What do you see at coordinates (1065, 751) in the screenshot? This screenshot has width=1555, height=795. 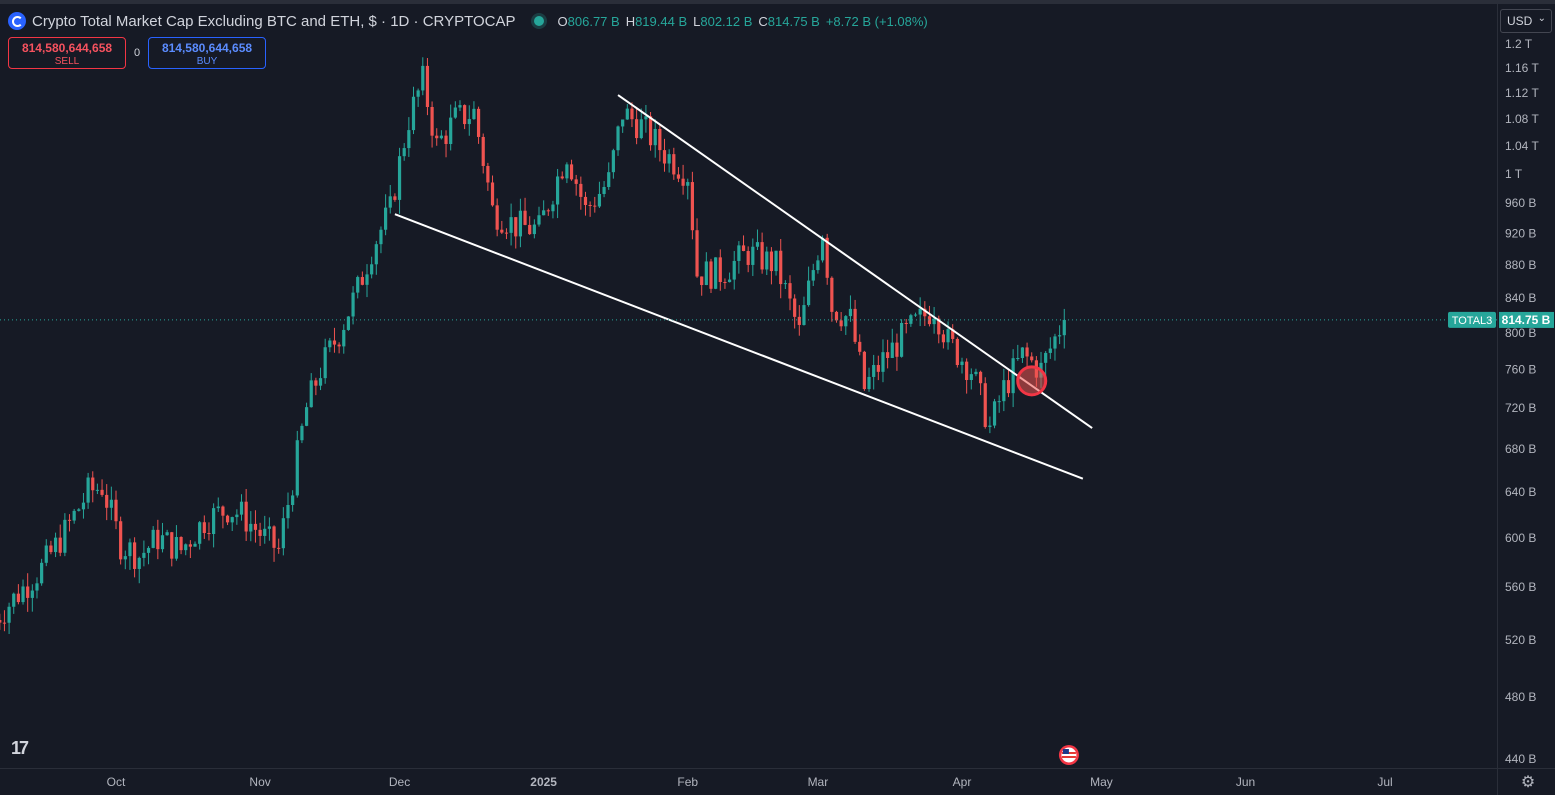 I see `flag-canton` at bounding box center [1065, 751].